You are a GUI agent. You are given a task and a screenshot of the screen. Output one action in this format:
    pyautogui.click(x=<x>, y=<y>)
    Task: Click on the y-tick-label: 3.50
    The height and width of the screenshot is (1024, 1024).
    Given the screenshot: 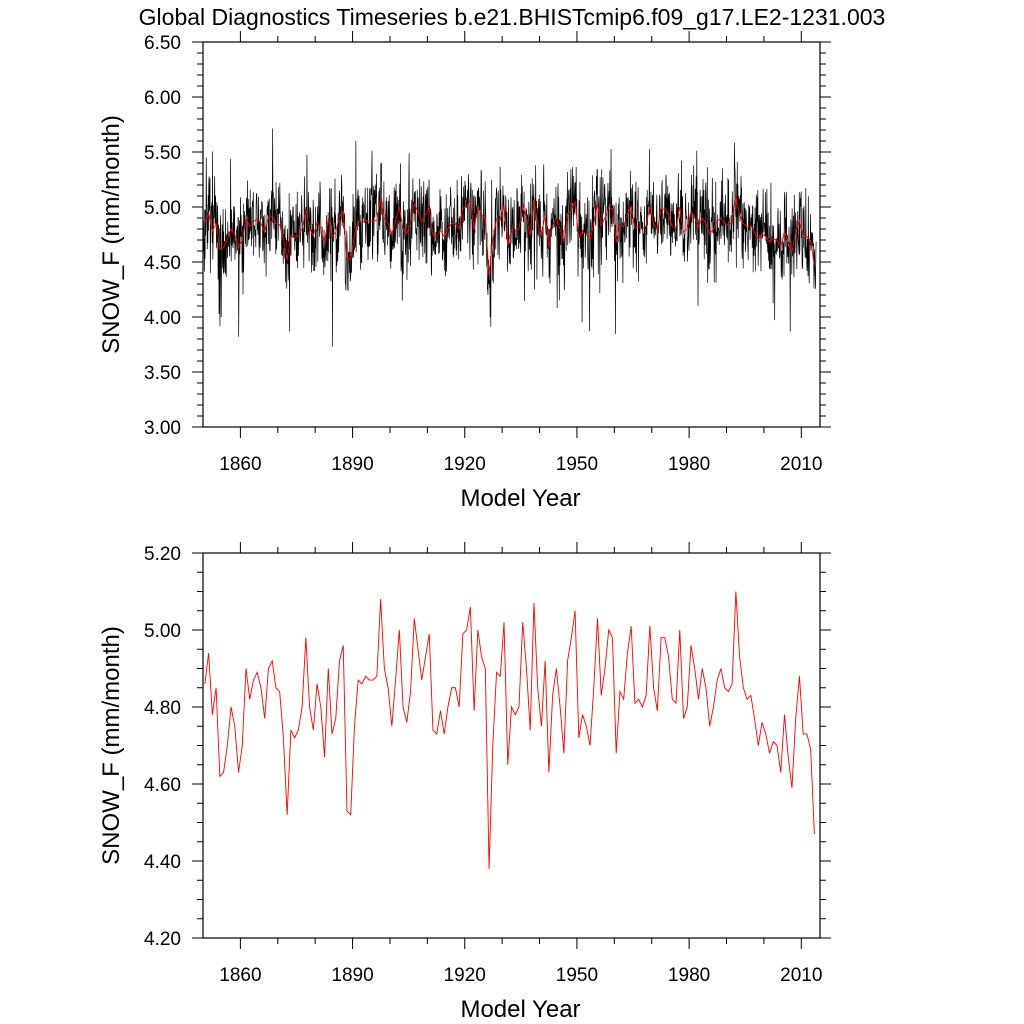 What is the action you would take?
    pyautogui.click(x=162, y=373)
    